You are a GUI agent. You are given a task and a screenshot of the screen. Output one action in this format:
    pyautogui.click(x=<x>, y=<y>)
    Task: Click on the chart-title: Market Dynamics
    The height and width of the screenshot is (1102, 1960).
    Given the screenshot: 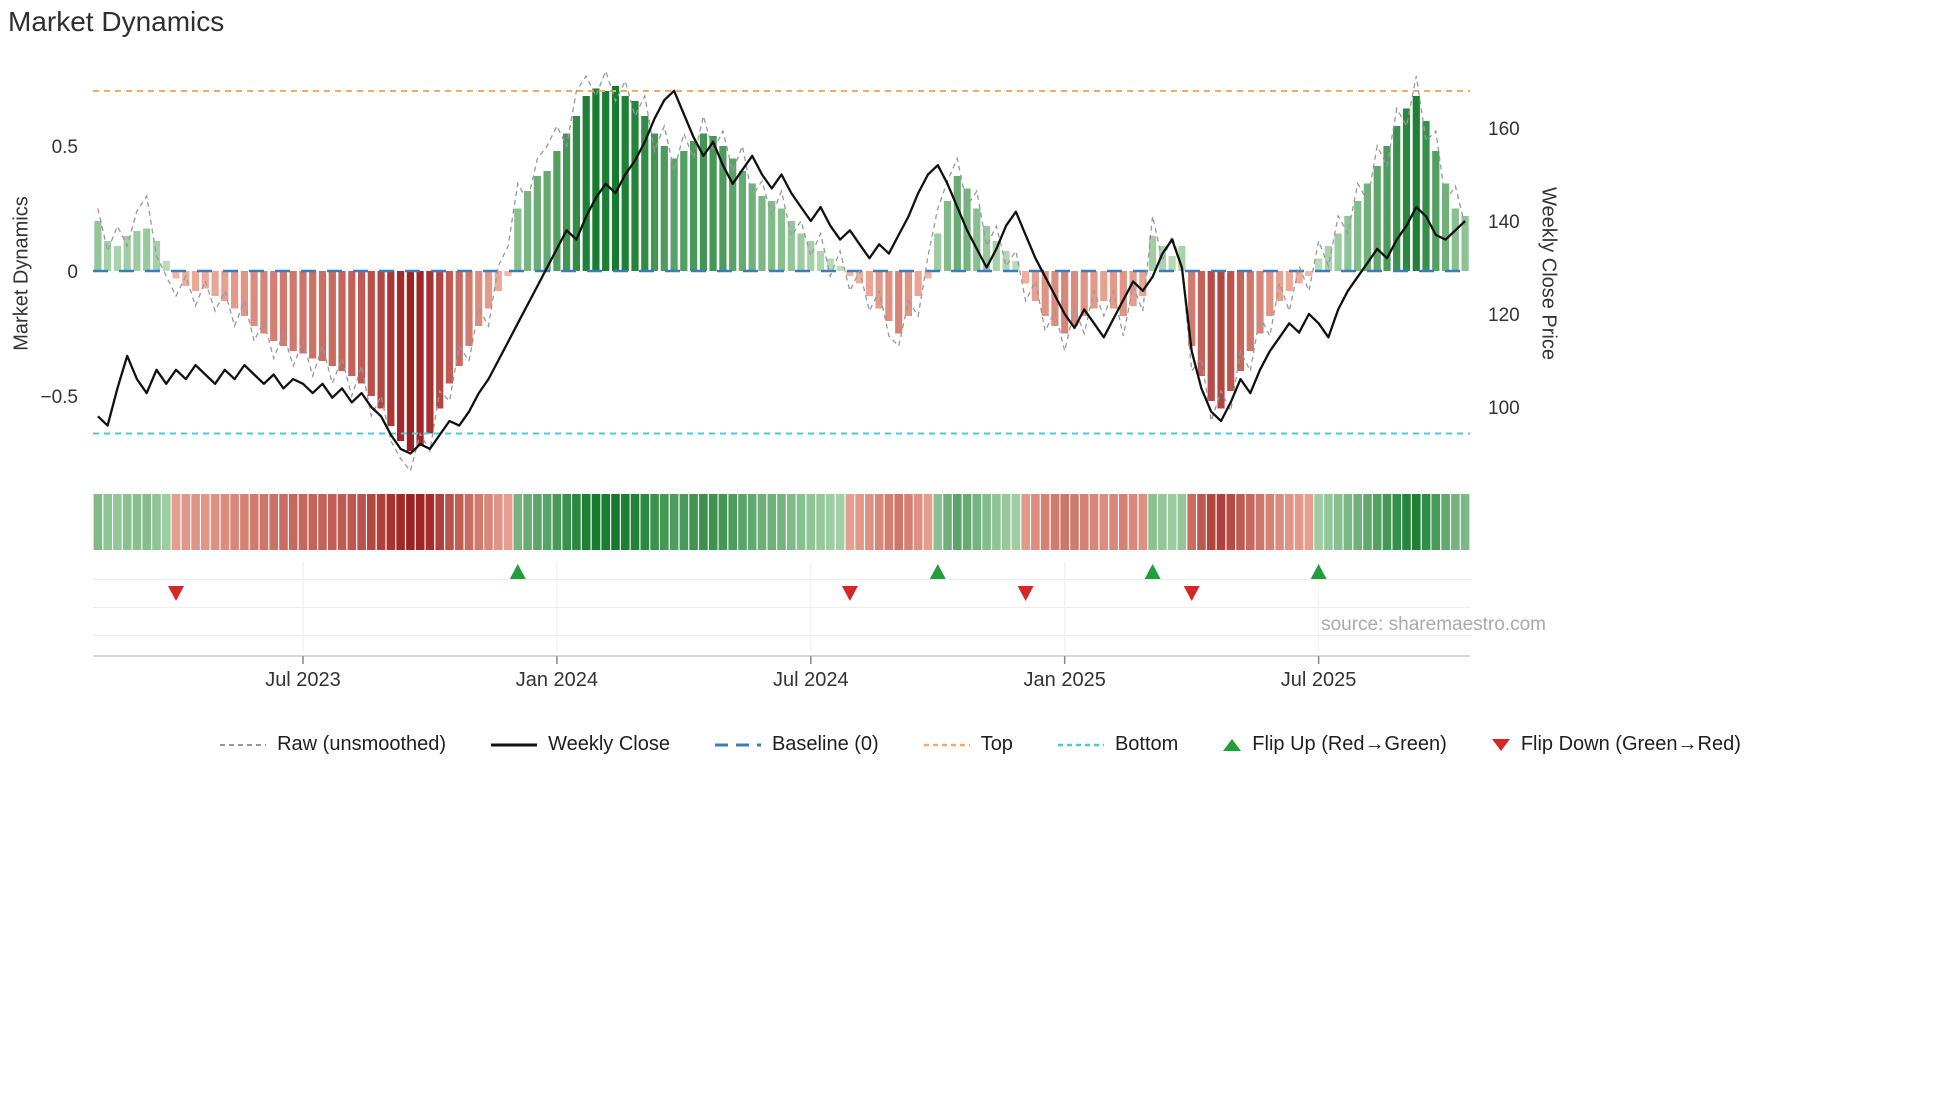 What is the action you would take?
    pyautogui.click(x=116, y=21)
    